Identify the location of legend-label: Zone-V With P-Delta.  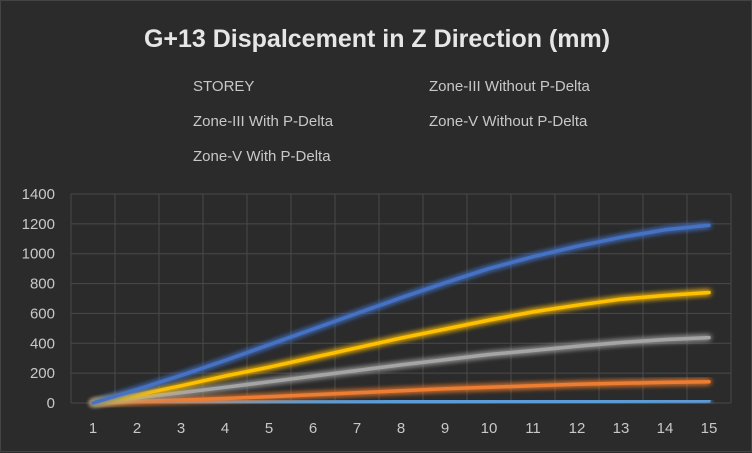
(262, 156).